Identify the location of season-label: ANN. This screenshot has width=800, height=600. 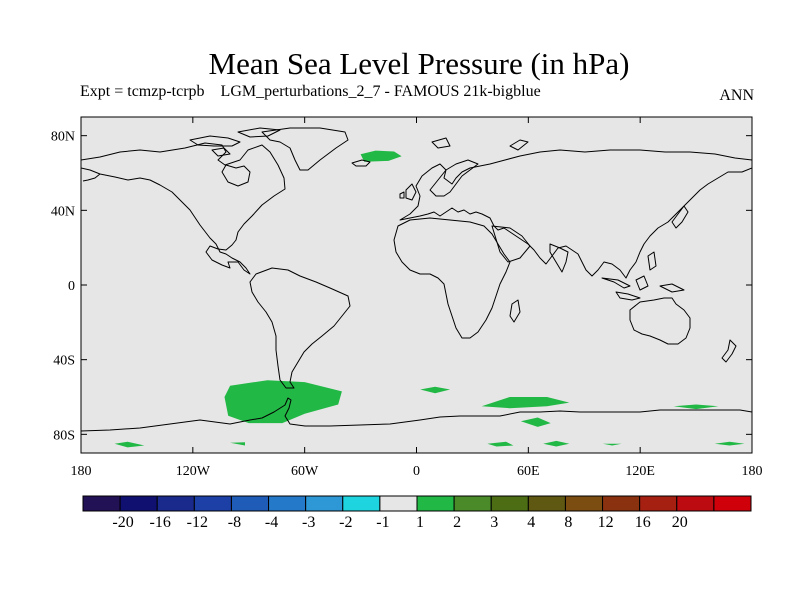
(736, 95).